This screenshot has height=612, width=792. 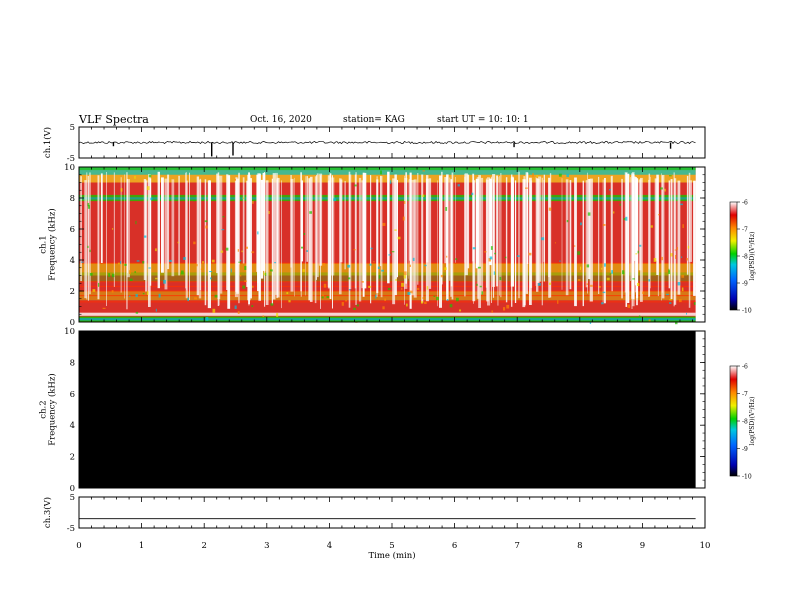 What do you see at coordinates (44, 244) in the screenshot?
I see `y-axis-label: ch.1` at bounding box center [44, 244].